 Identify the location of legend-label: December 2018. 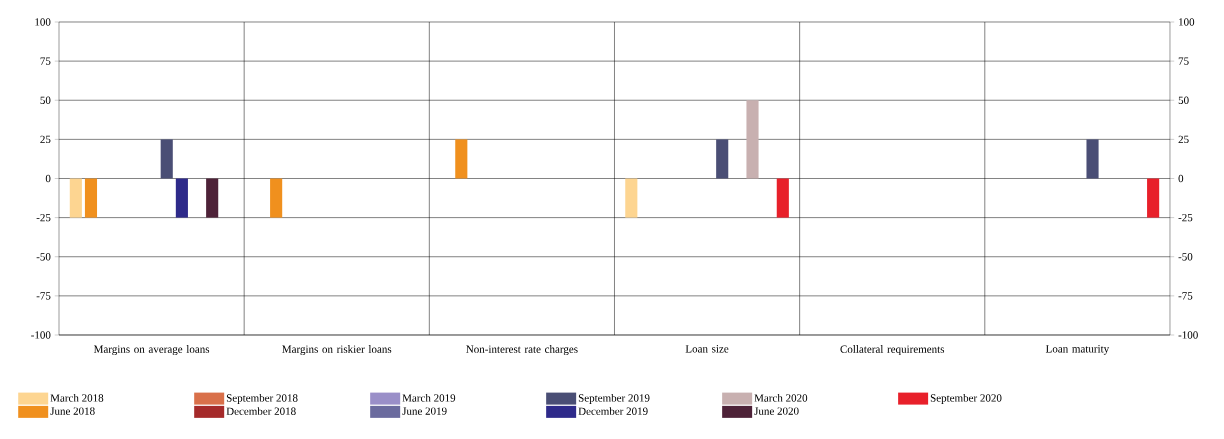
(261, 411).